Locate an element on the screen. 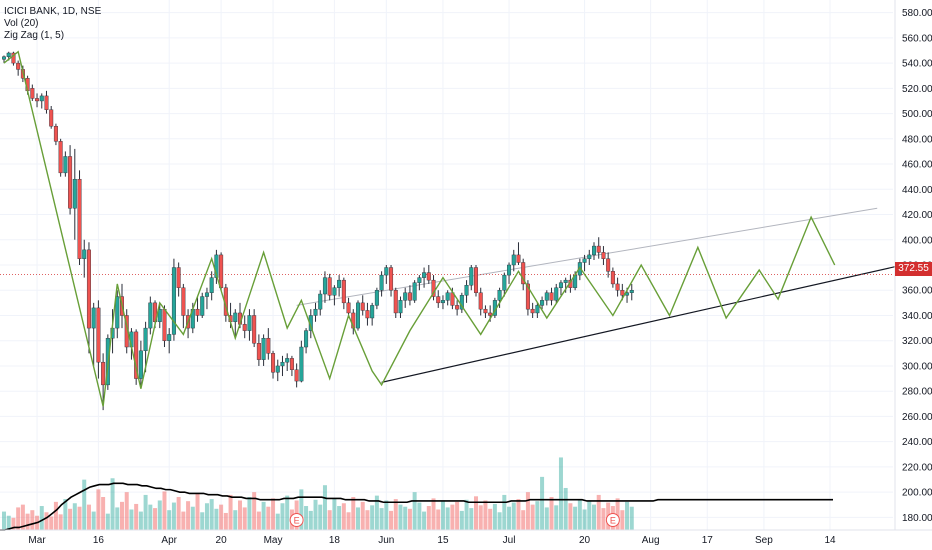  price-tick-label: 580.00 is located at coordinates (917, 13).